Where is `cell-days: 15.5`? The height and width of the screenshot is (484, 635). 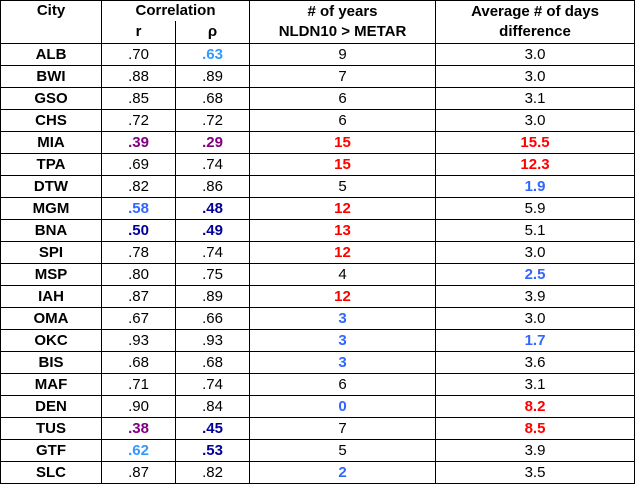 cell-days: 15.5 is located at coordinates (535, 142).